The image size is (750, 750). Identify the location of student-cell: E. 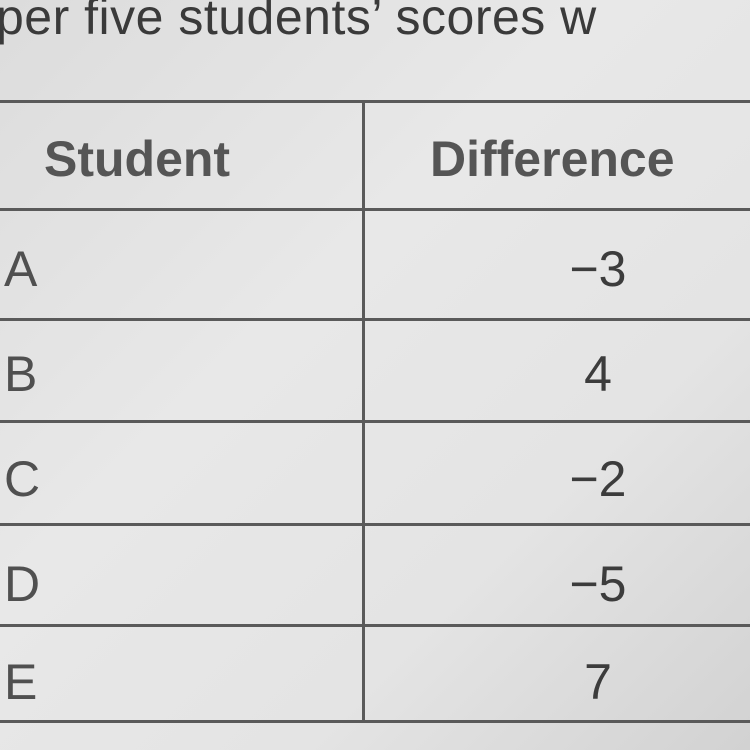
(21, 682).